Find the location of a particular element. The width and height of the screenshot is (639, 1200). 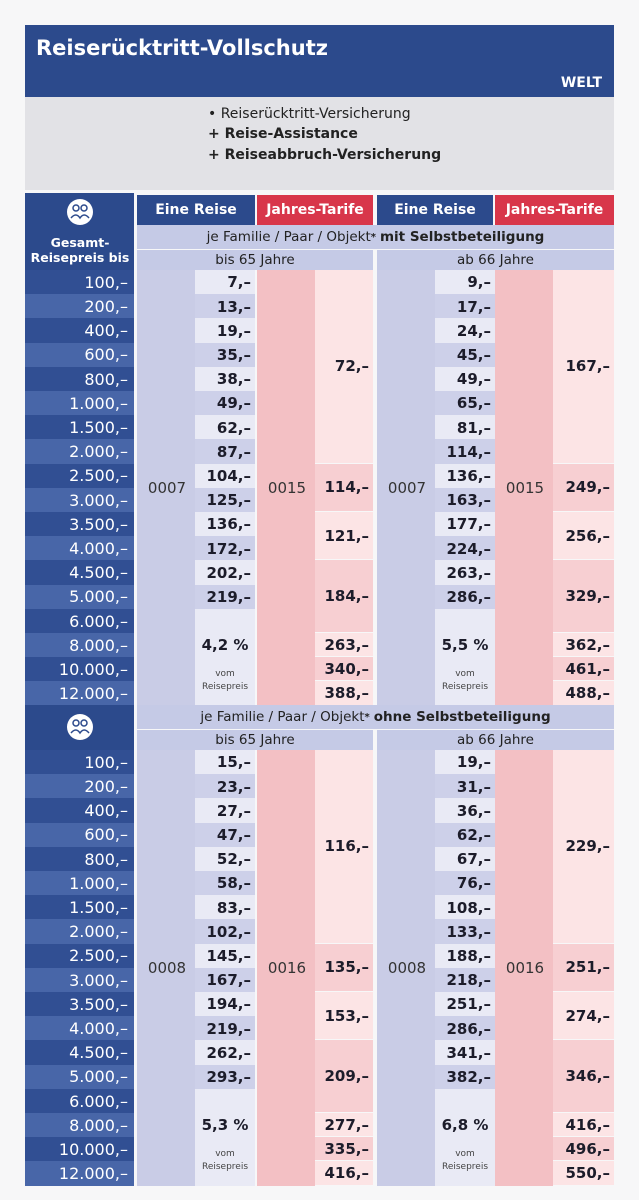

single-price: 167,– is located at coordinates (225, 980).